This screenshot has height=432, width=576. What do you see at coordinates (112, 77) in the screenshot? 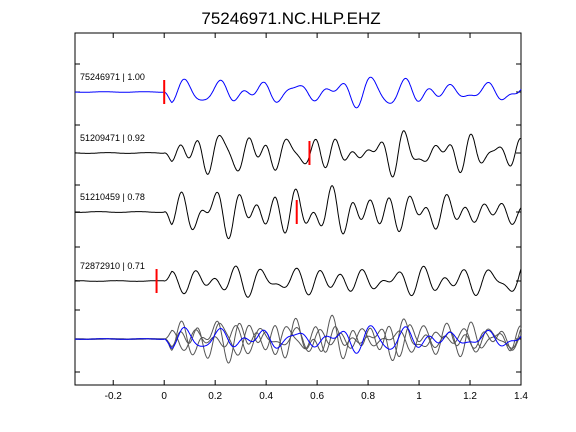
I see `trace-label-75246971: 75246971 | 1.00` at bounding box center [112, 77].